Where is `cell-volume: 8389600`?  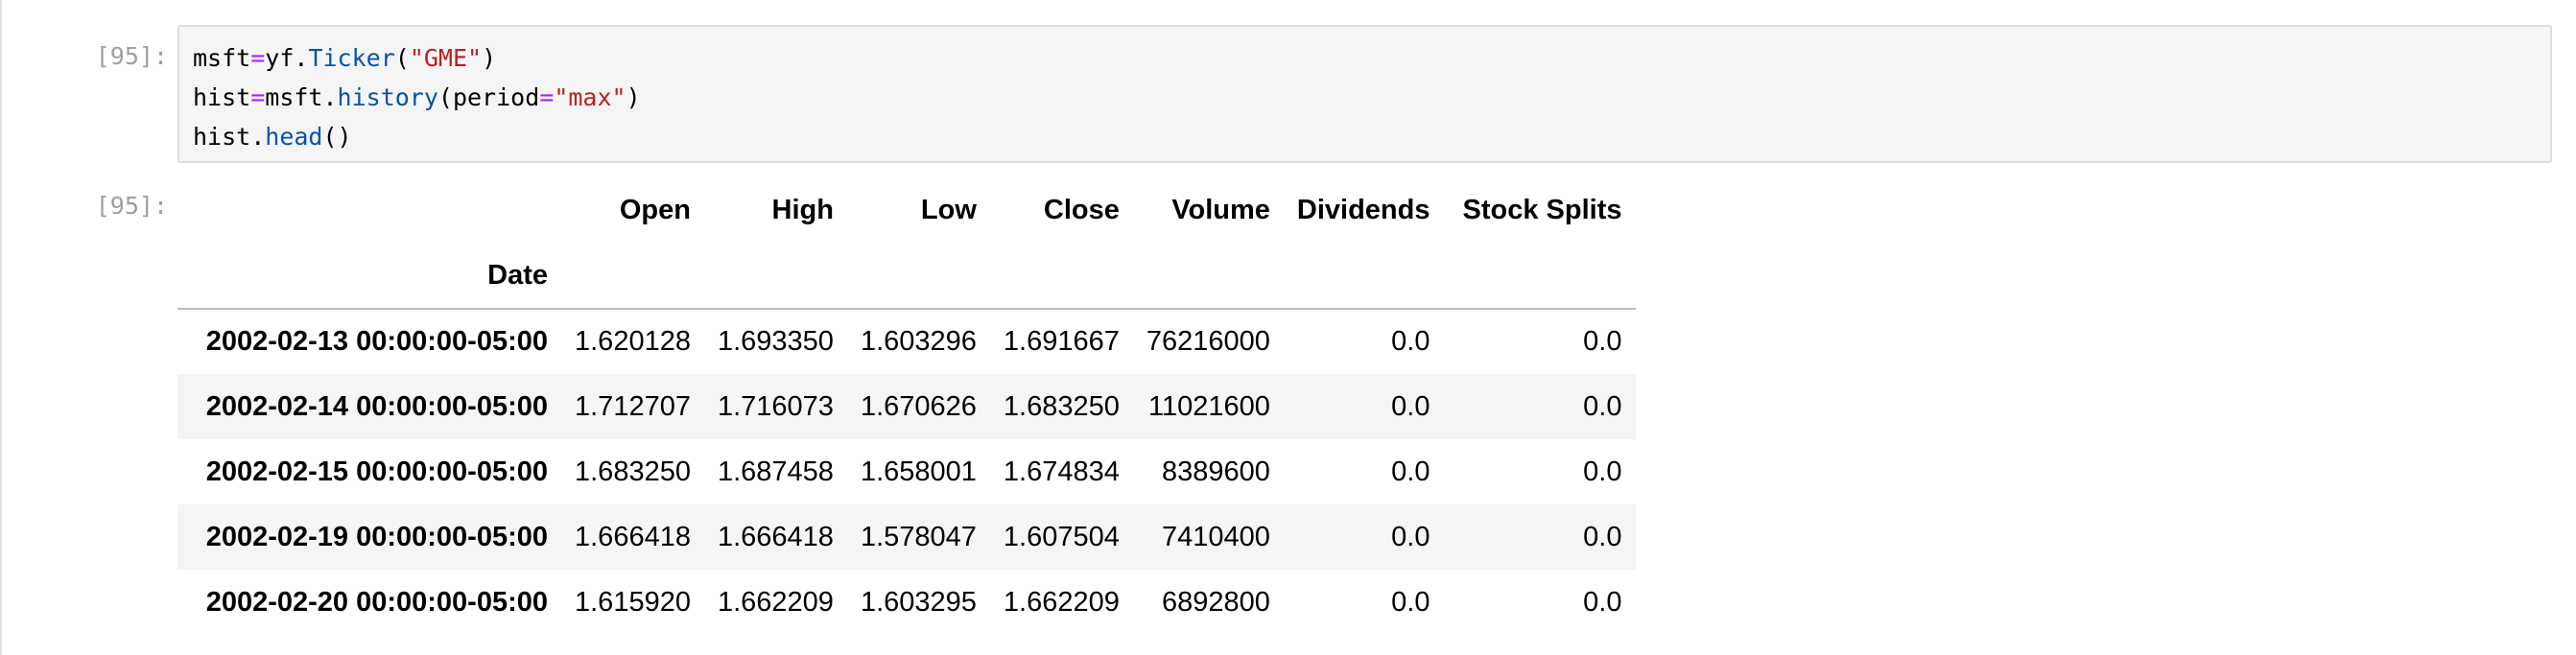 cell-volume: 8389600 is located at coordinates (1216, 471).